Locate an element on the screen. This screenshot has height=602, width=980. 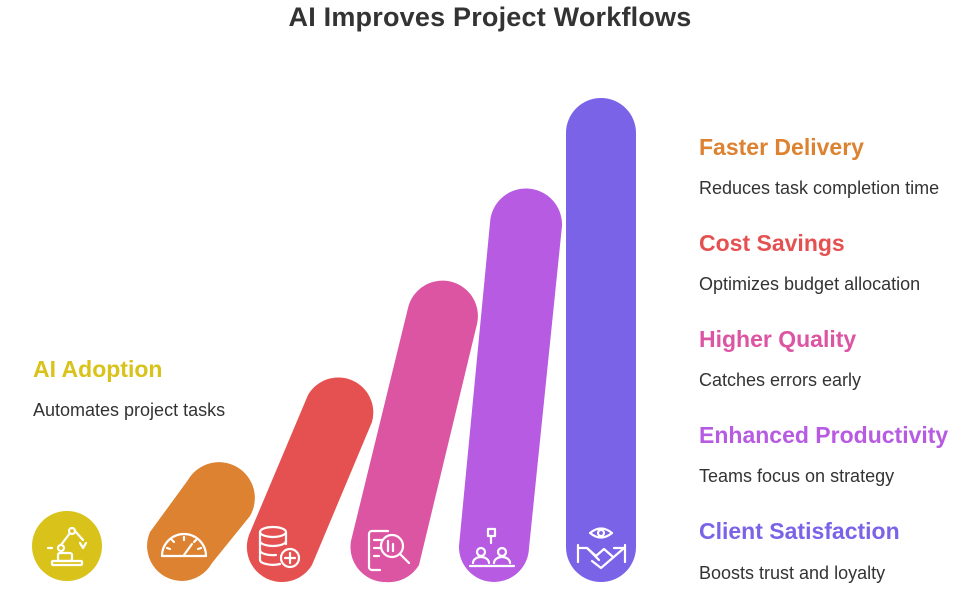
stage-higher-quality is located at coordinates (414, 431).